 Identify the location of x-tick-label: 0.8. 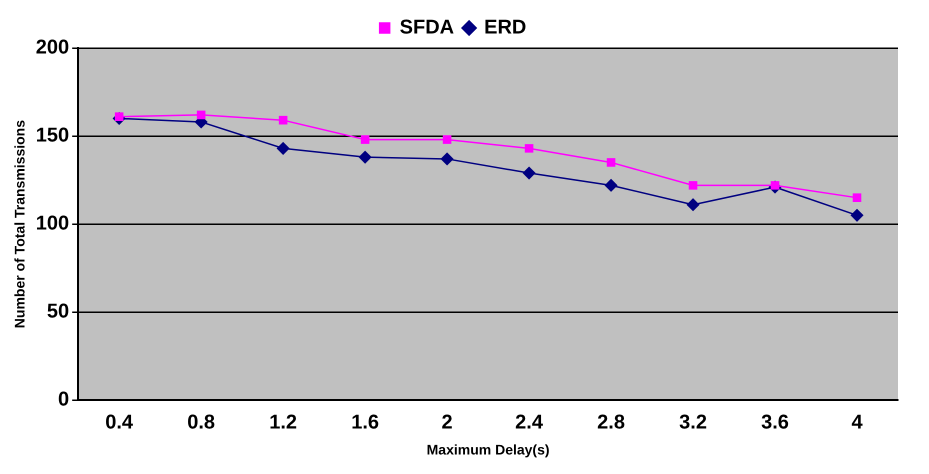
(201, 423).